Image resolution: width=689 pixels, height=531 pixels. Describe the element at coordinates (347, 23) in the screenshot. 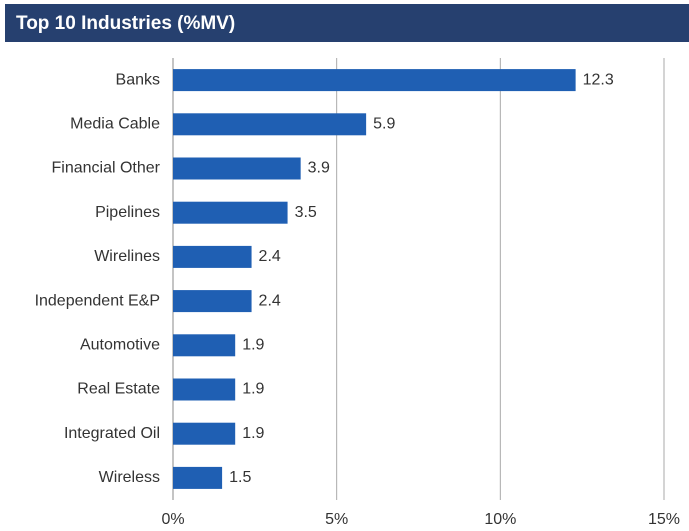

I see `title-bar` at that location.